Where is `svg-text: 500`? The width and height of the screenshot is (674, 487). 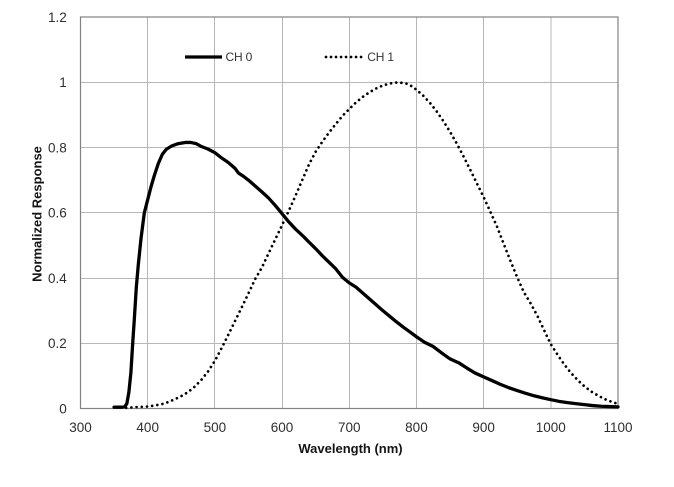 svg-text: 500 is located at coordinates (215, 427).